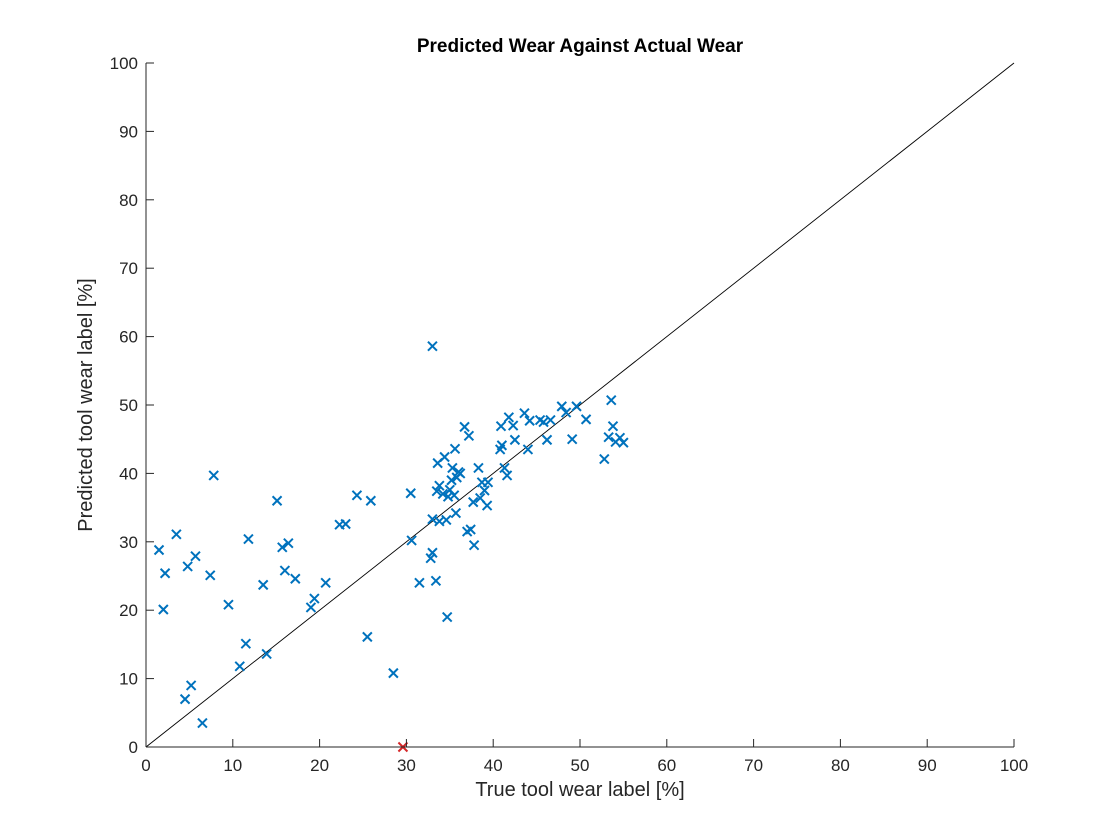 The width and height of the screenshot is (1120, 840). Describe the element at coordinates (753, 765) in the screenshot. I see `x-tick-label: 70` at that location.